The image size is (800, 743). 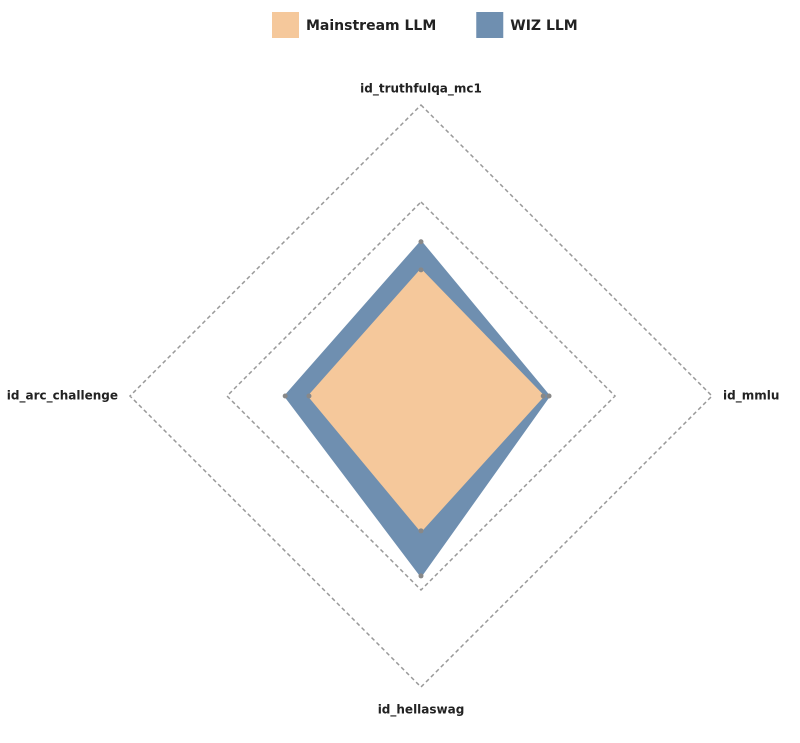 I want to click on axis-label: id_arc_challenge, so click(x=62, y=396).